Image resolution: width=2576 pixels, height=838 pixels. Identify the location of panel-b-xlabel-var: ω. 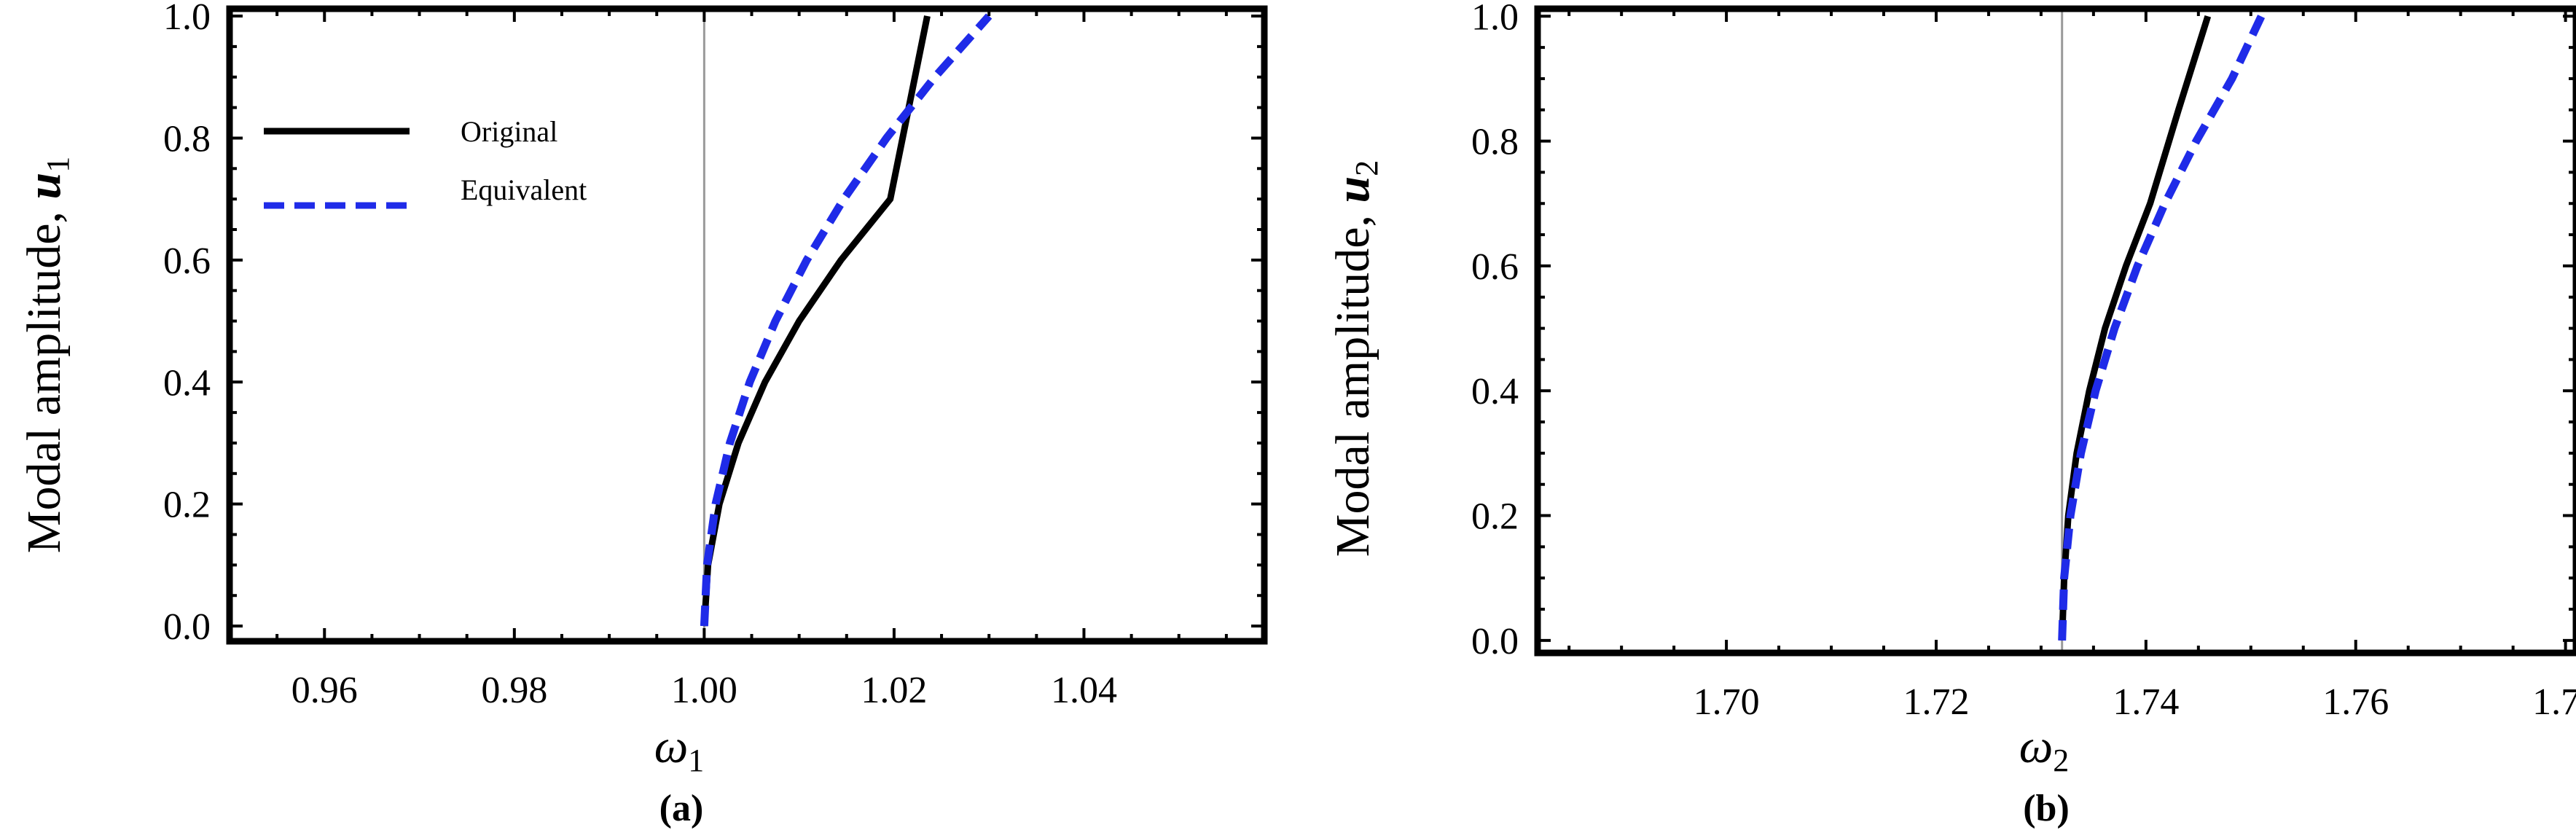
(2036, 746).